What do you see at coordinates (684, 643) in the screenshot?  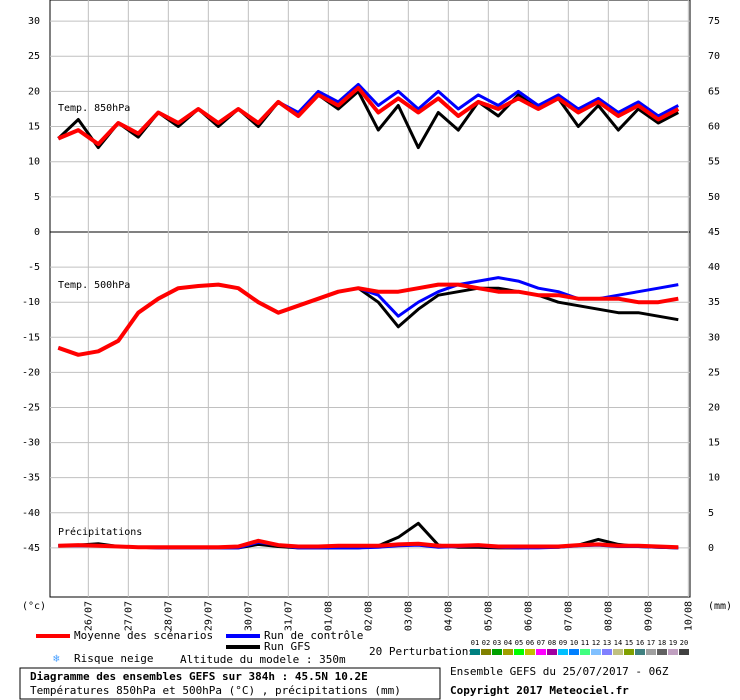 I see `perturbation-id: 20` at bounding box center [684, 643].